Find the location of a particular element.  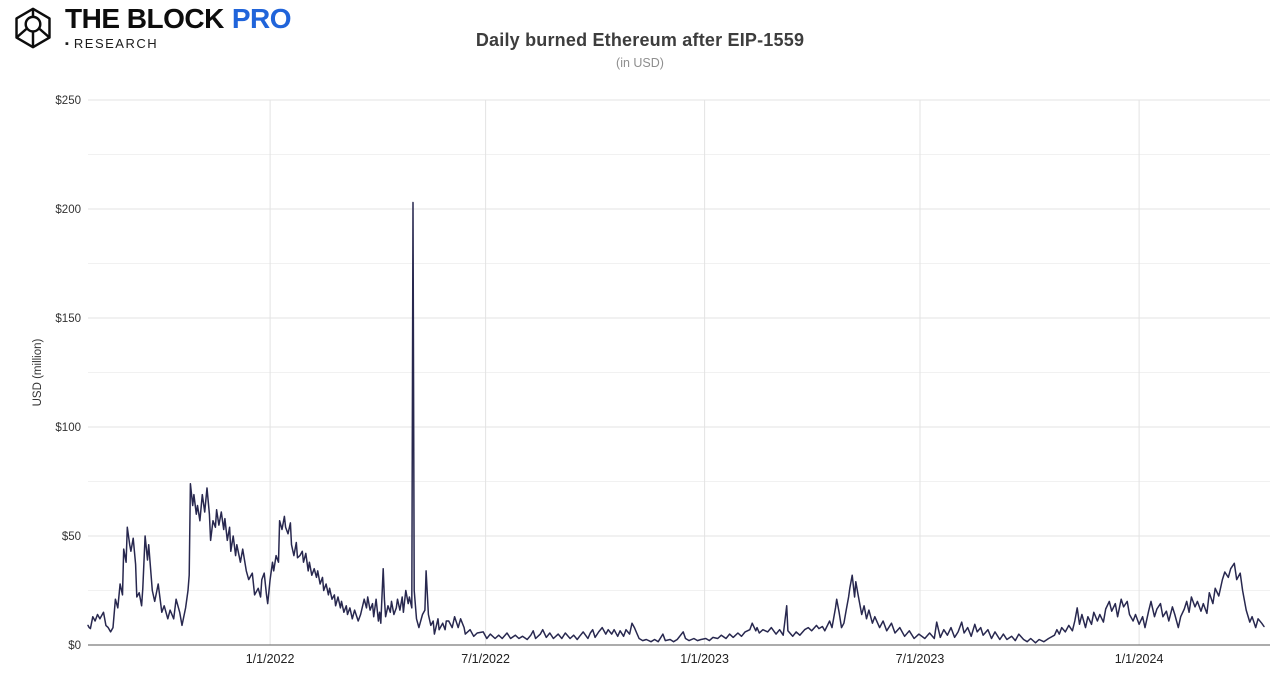

y-tick-label: $50 is located at coordinates (71, 537).